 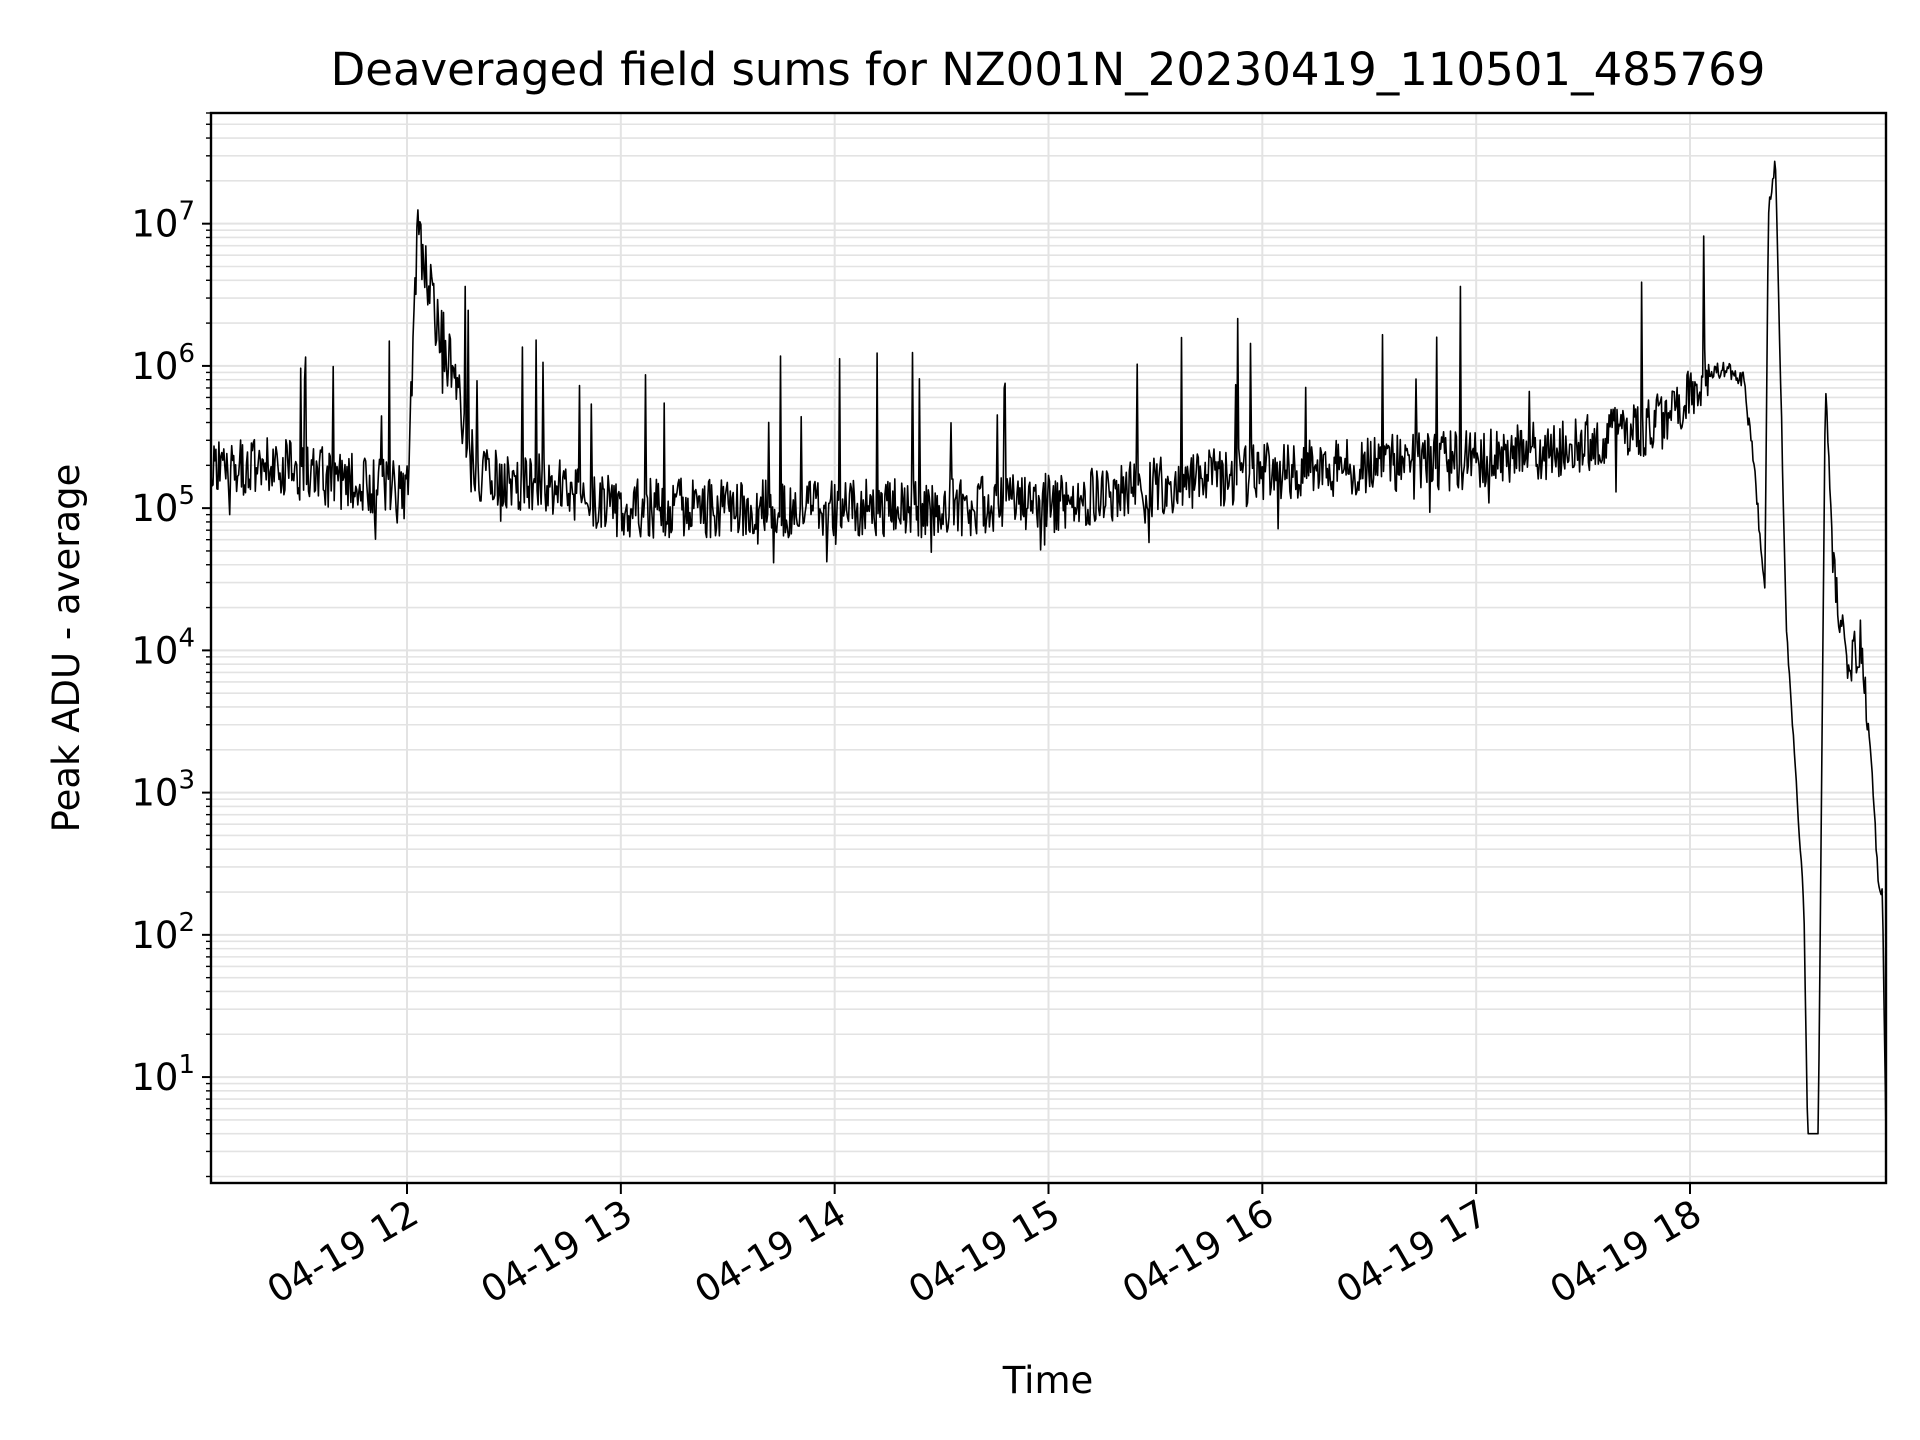 I want to click on y-tick-label: 10⁵, so click(x=163, y=505).